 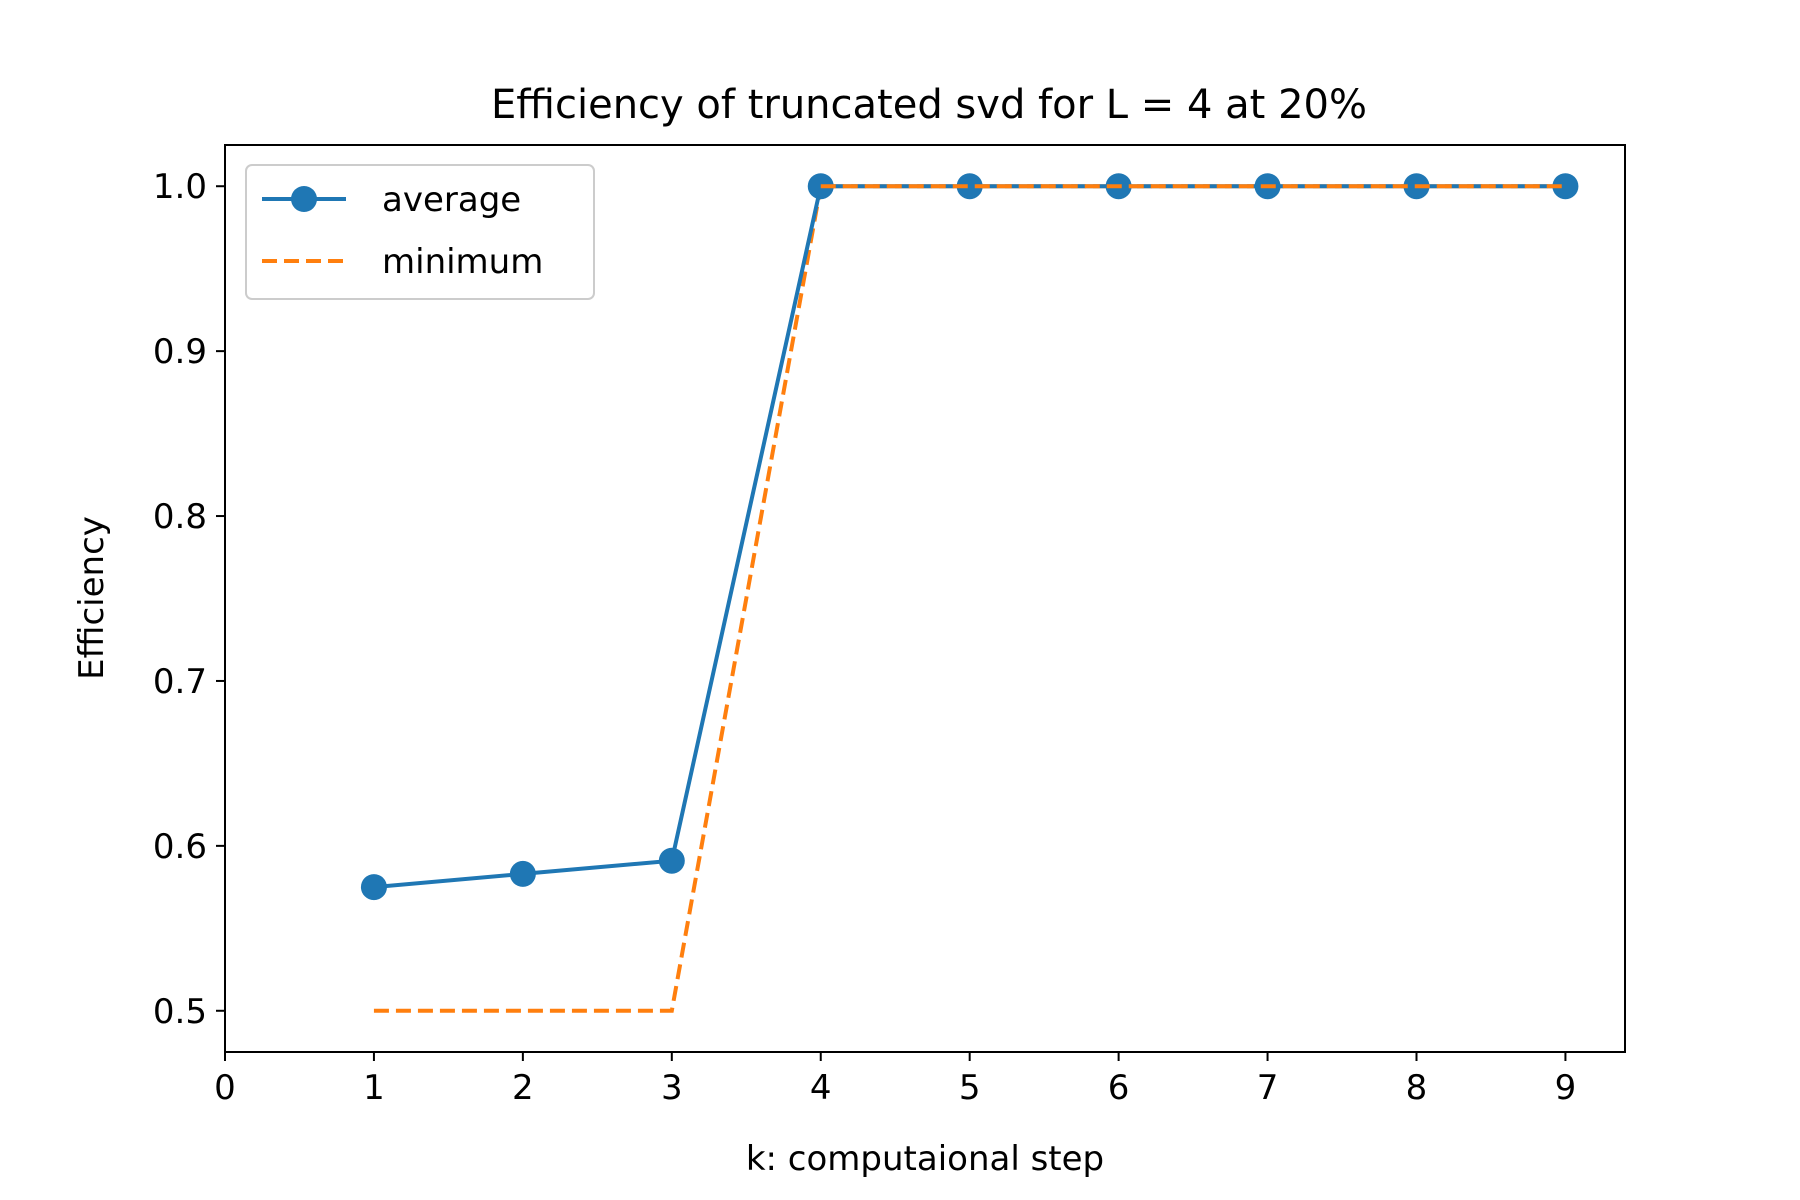 I want to click on x-tick-label: 4, so click(x=821, y=1088).